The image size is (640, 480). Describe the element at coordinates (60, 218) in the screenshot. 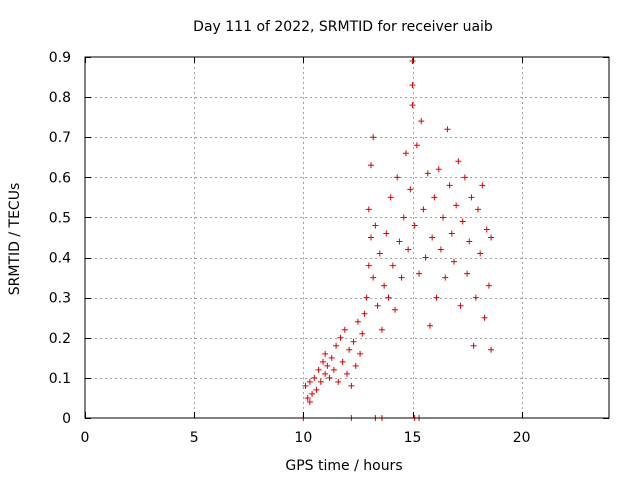

I see `y-tick-label: 0.5` at that location.